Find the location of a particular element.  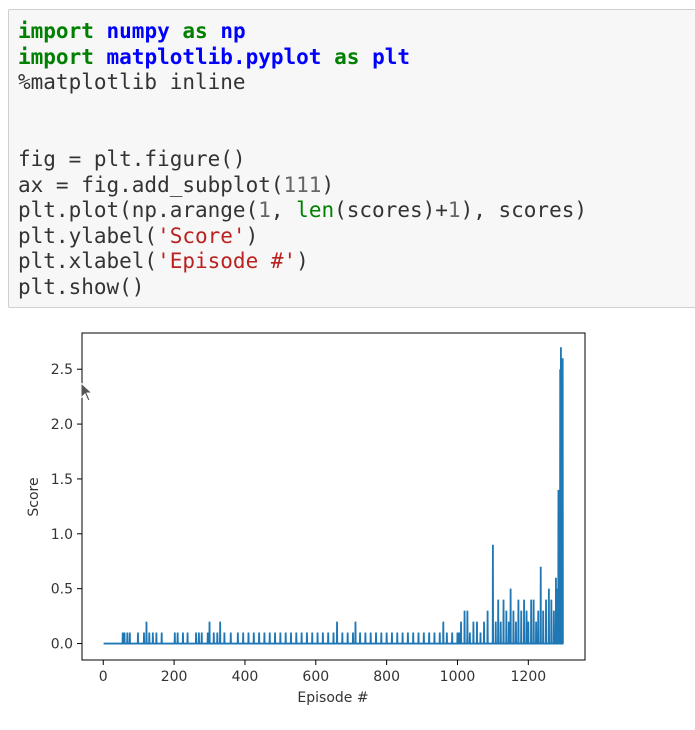

code-line: fig = plt.figure() is located at coordinates (302, 160).